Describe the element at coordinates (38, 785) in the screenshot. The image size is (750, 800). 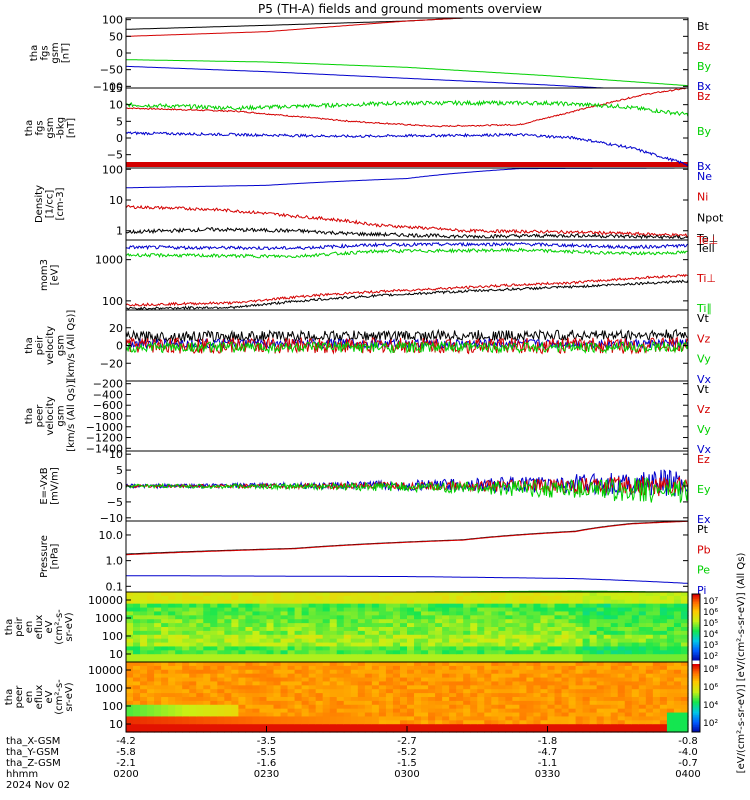
I see `date-label: 2024 Nov 02` at that location.